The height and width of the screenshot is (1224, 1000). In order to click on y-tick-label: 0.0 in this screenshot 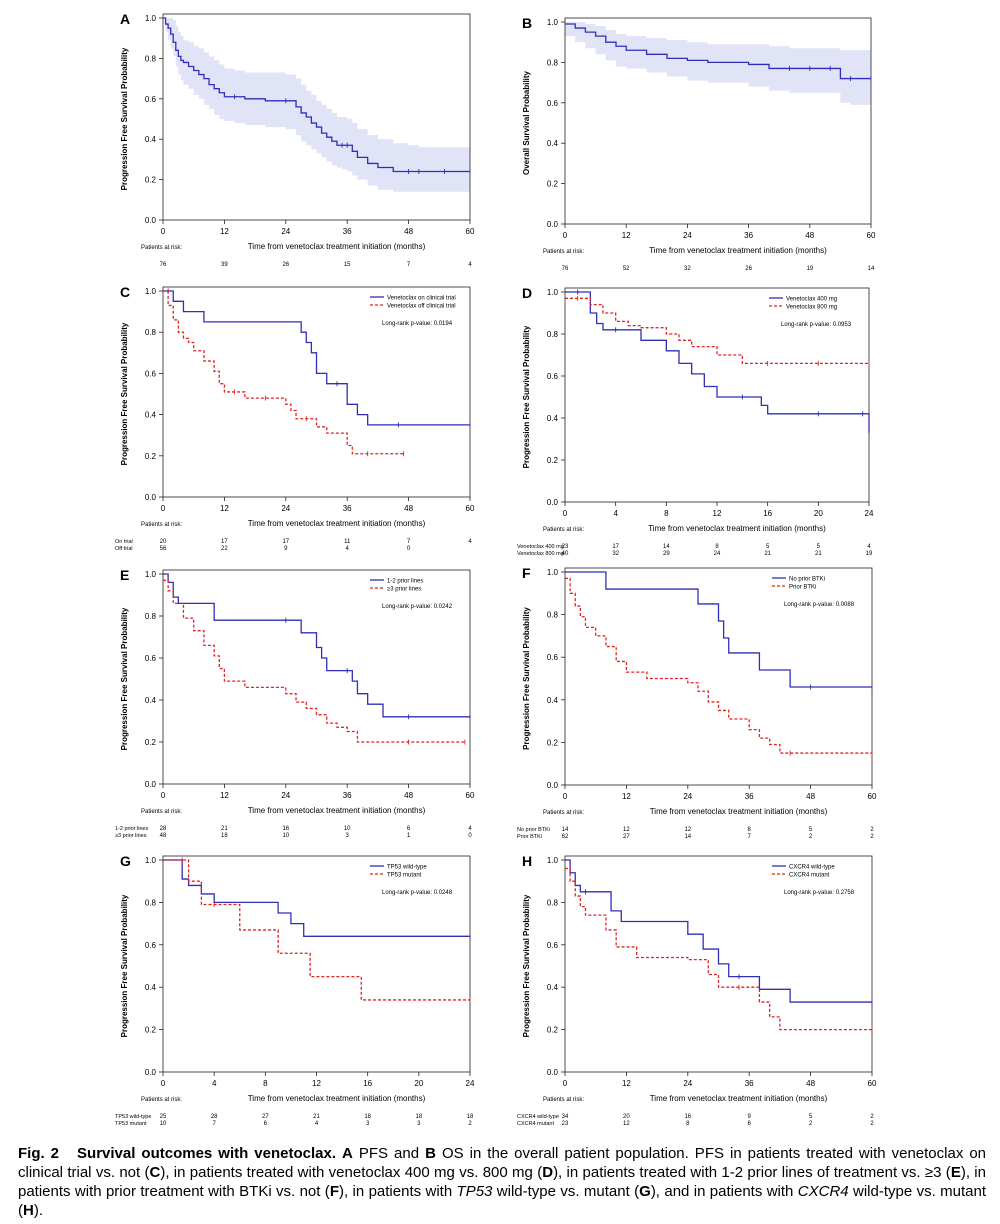, I will do `click(151, 497)`.